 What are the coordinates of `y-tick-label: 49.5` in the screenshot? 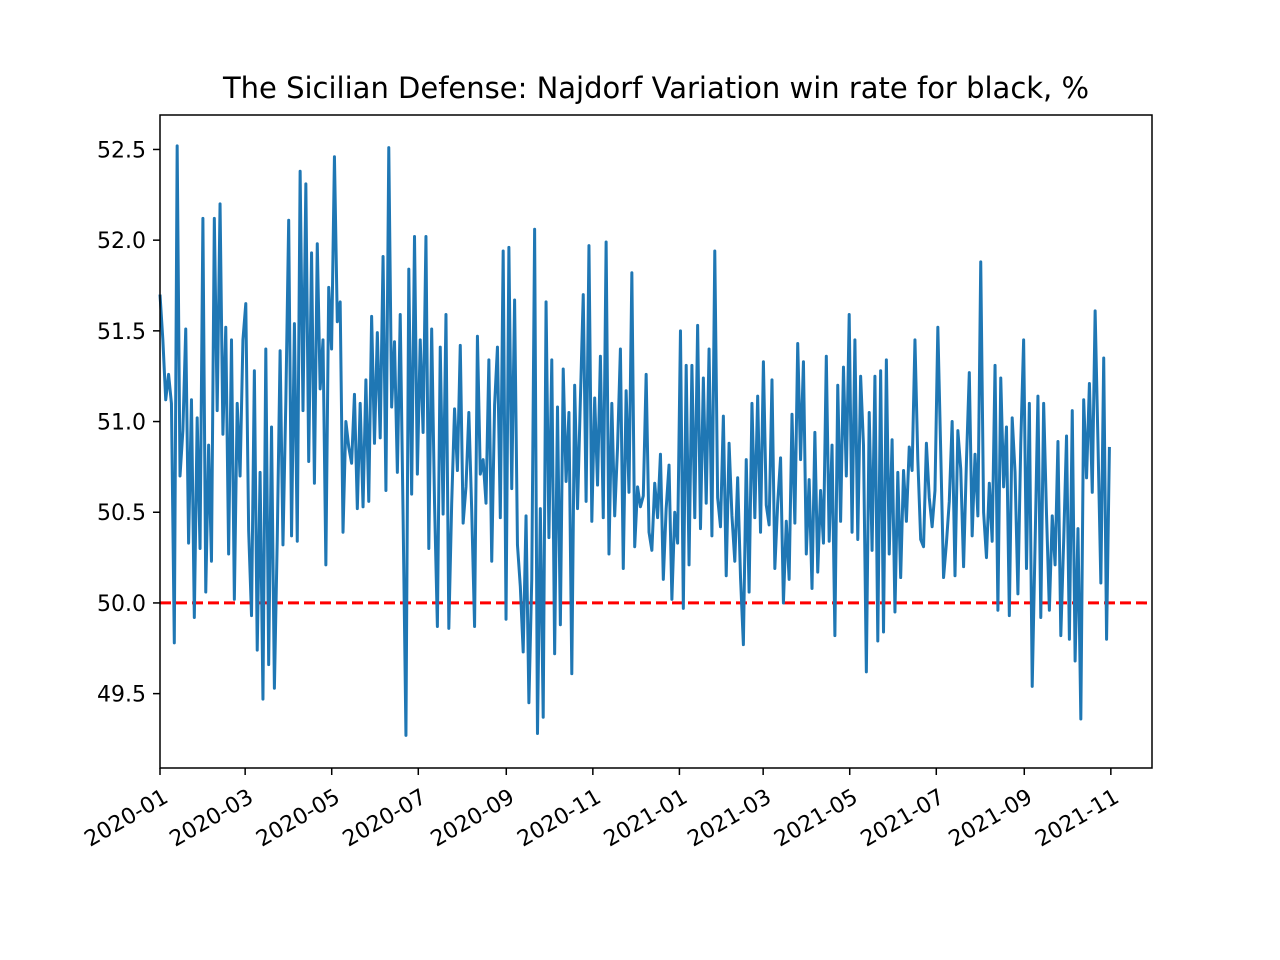 It's located at (121, 695).